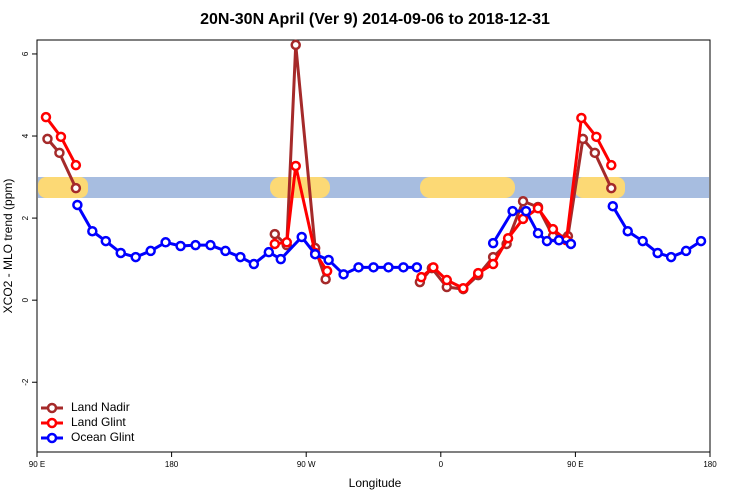 The height and width of the screenshot is (500, 750). Describe the element at coordinates (100, 407) in the screenshot. I see `legend-label: Land Nadir` at that location.